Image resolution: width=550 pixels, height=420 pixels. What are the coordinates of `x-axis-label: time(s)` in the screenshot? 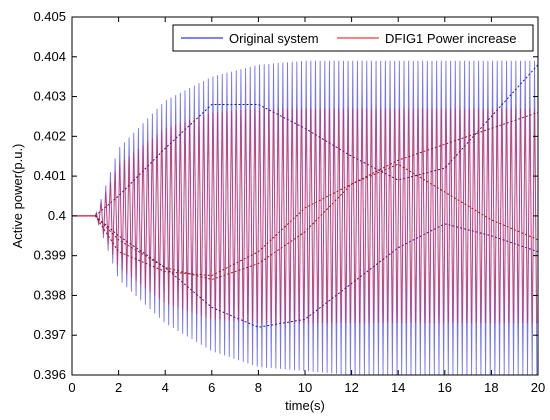 It's located at (305, 405).